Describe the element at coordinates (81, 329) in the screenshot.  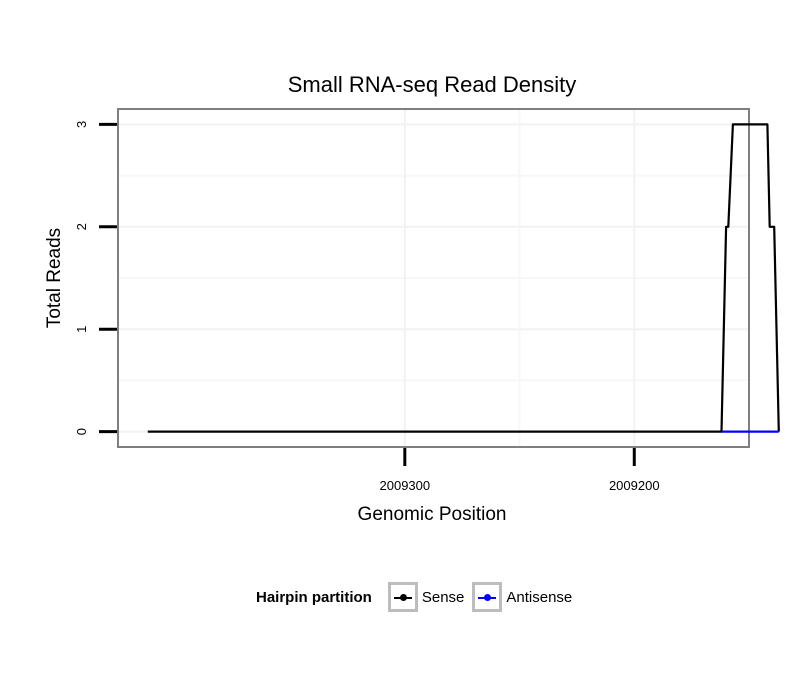
I see `y-tick-label: 1` at that location.